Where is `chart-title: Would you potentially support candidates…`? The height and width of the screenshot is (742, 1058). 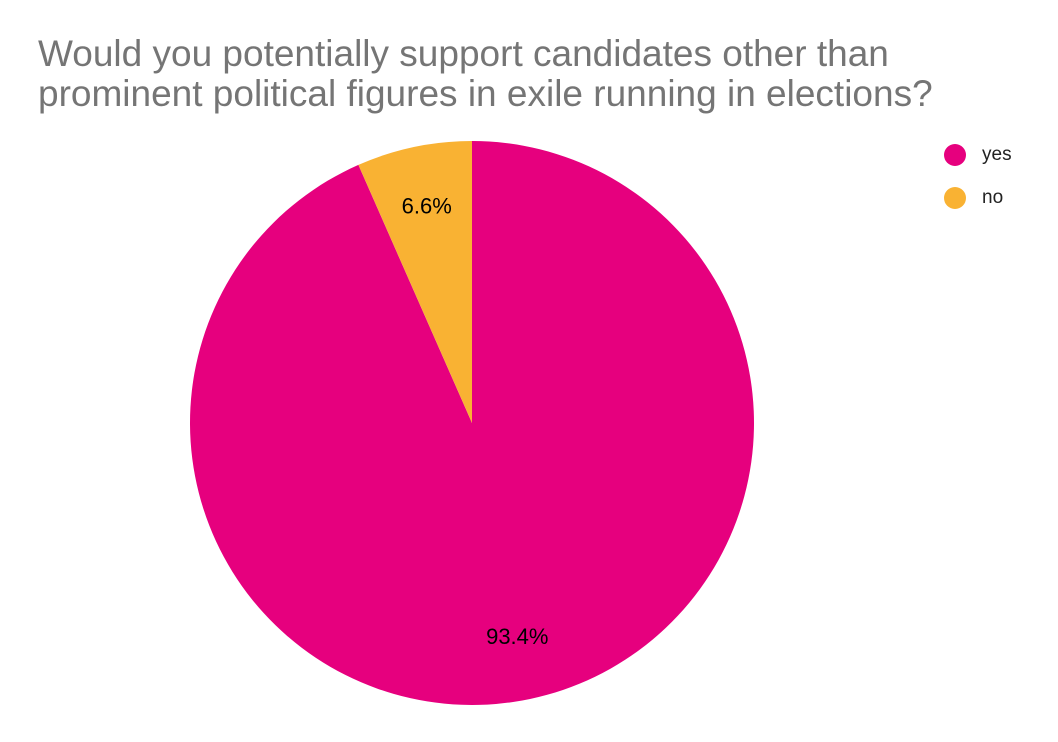
chart-title: Would you potentially support candidates… is located at coordinates (485, 73).